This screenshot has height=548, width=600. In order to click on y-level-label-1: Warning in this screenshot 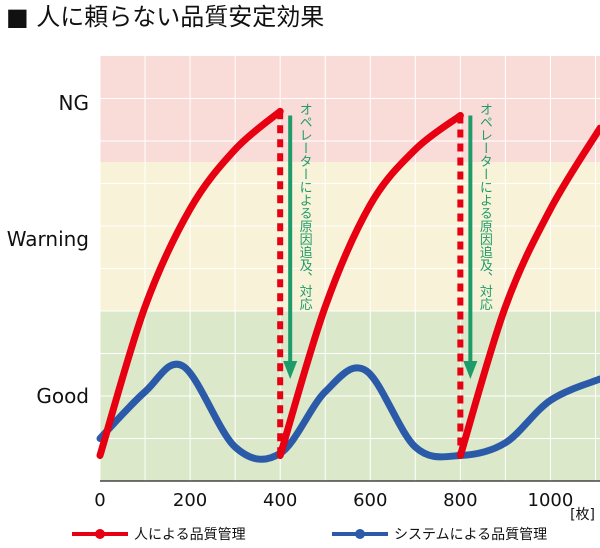, I will do `click(48, 239)`.